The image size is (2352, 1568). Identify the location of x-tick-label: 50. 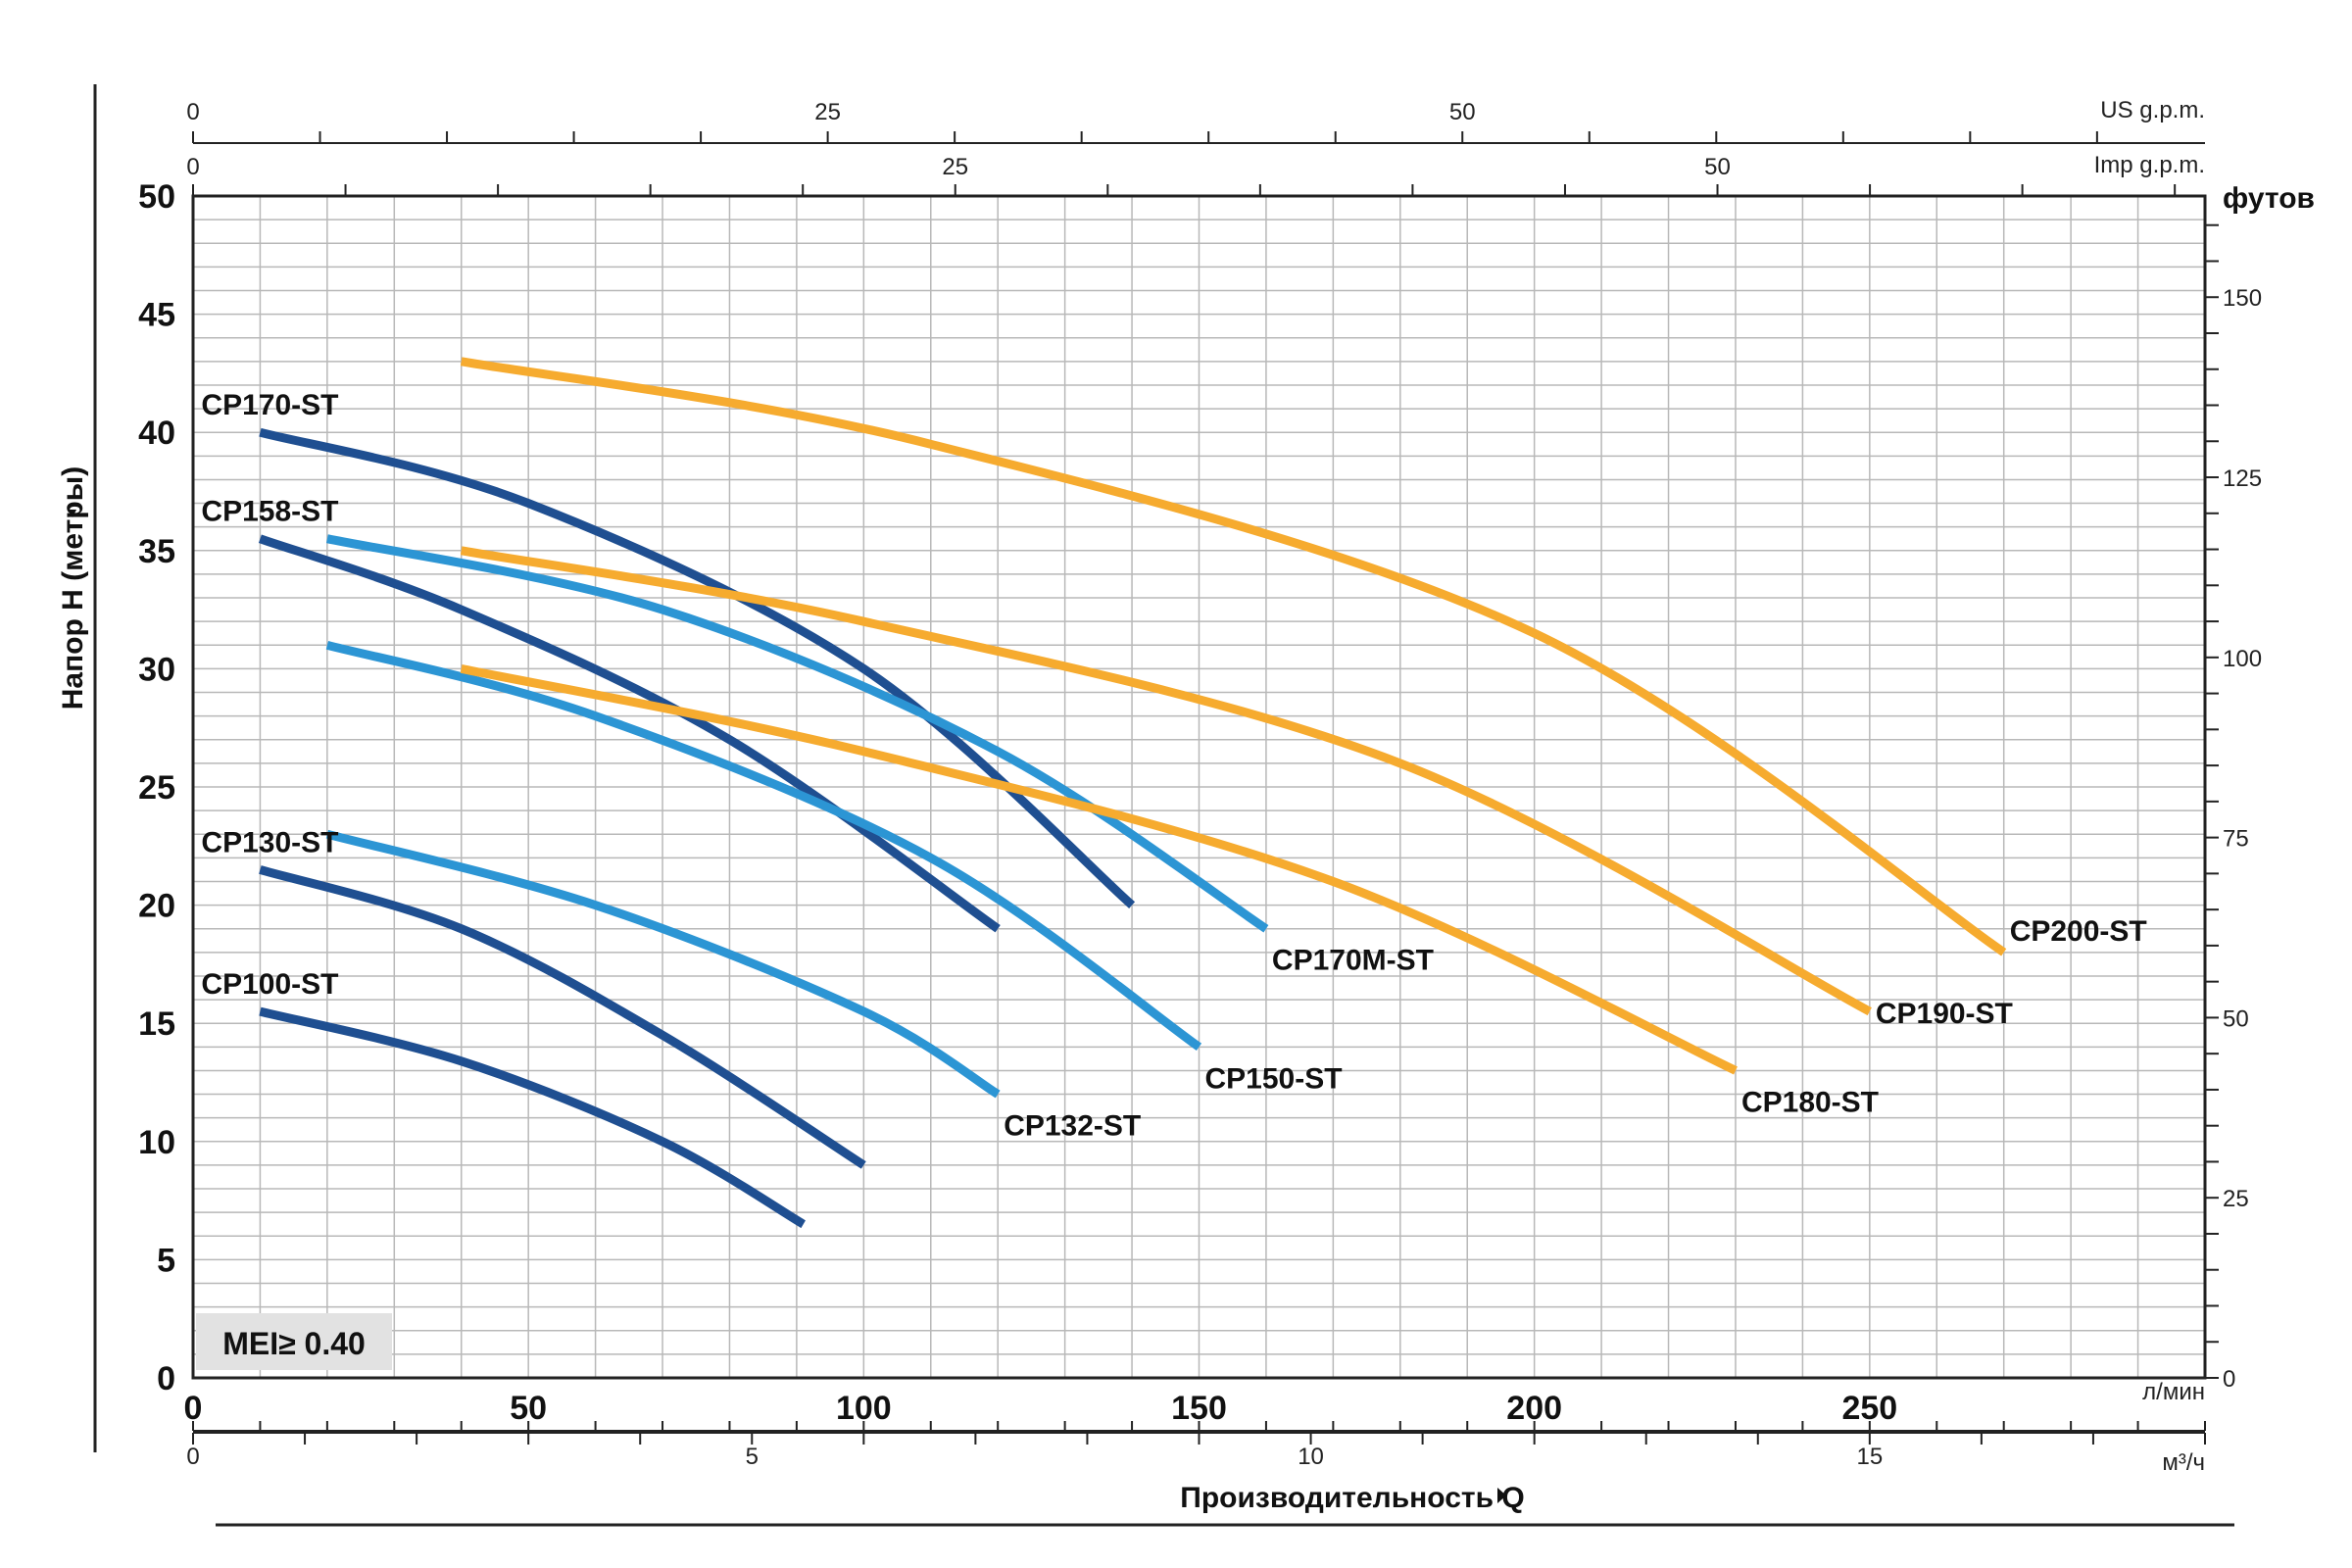
(528, 1408).